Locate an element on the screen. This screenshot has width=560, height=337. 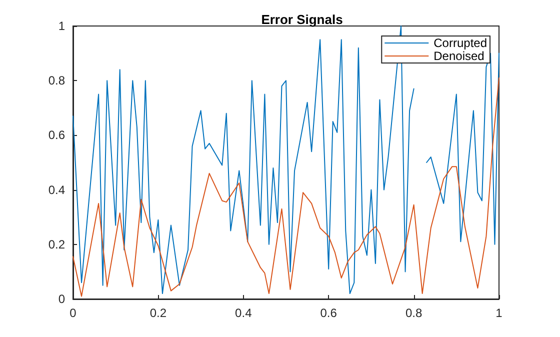
chart-title: Error Signals is located at coordinates (302, 19).